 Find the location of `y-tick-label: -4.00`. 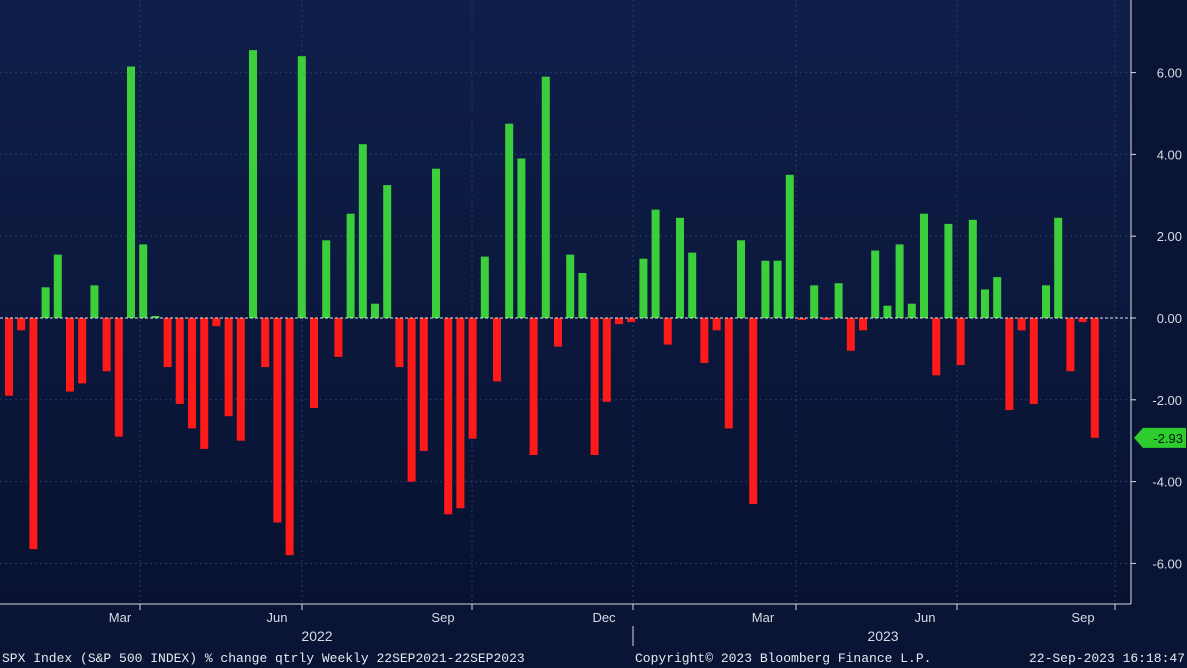

y-tick-label: -4.00 is located at coordinates (1167, 482).